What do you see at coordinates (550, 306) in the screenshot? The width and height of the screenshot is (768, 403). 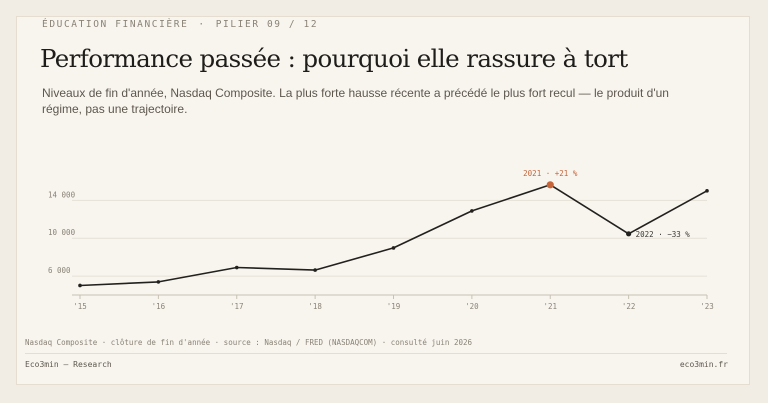 I see `x-tick-label: '21` at bounding box center [550, 306].